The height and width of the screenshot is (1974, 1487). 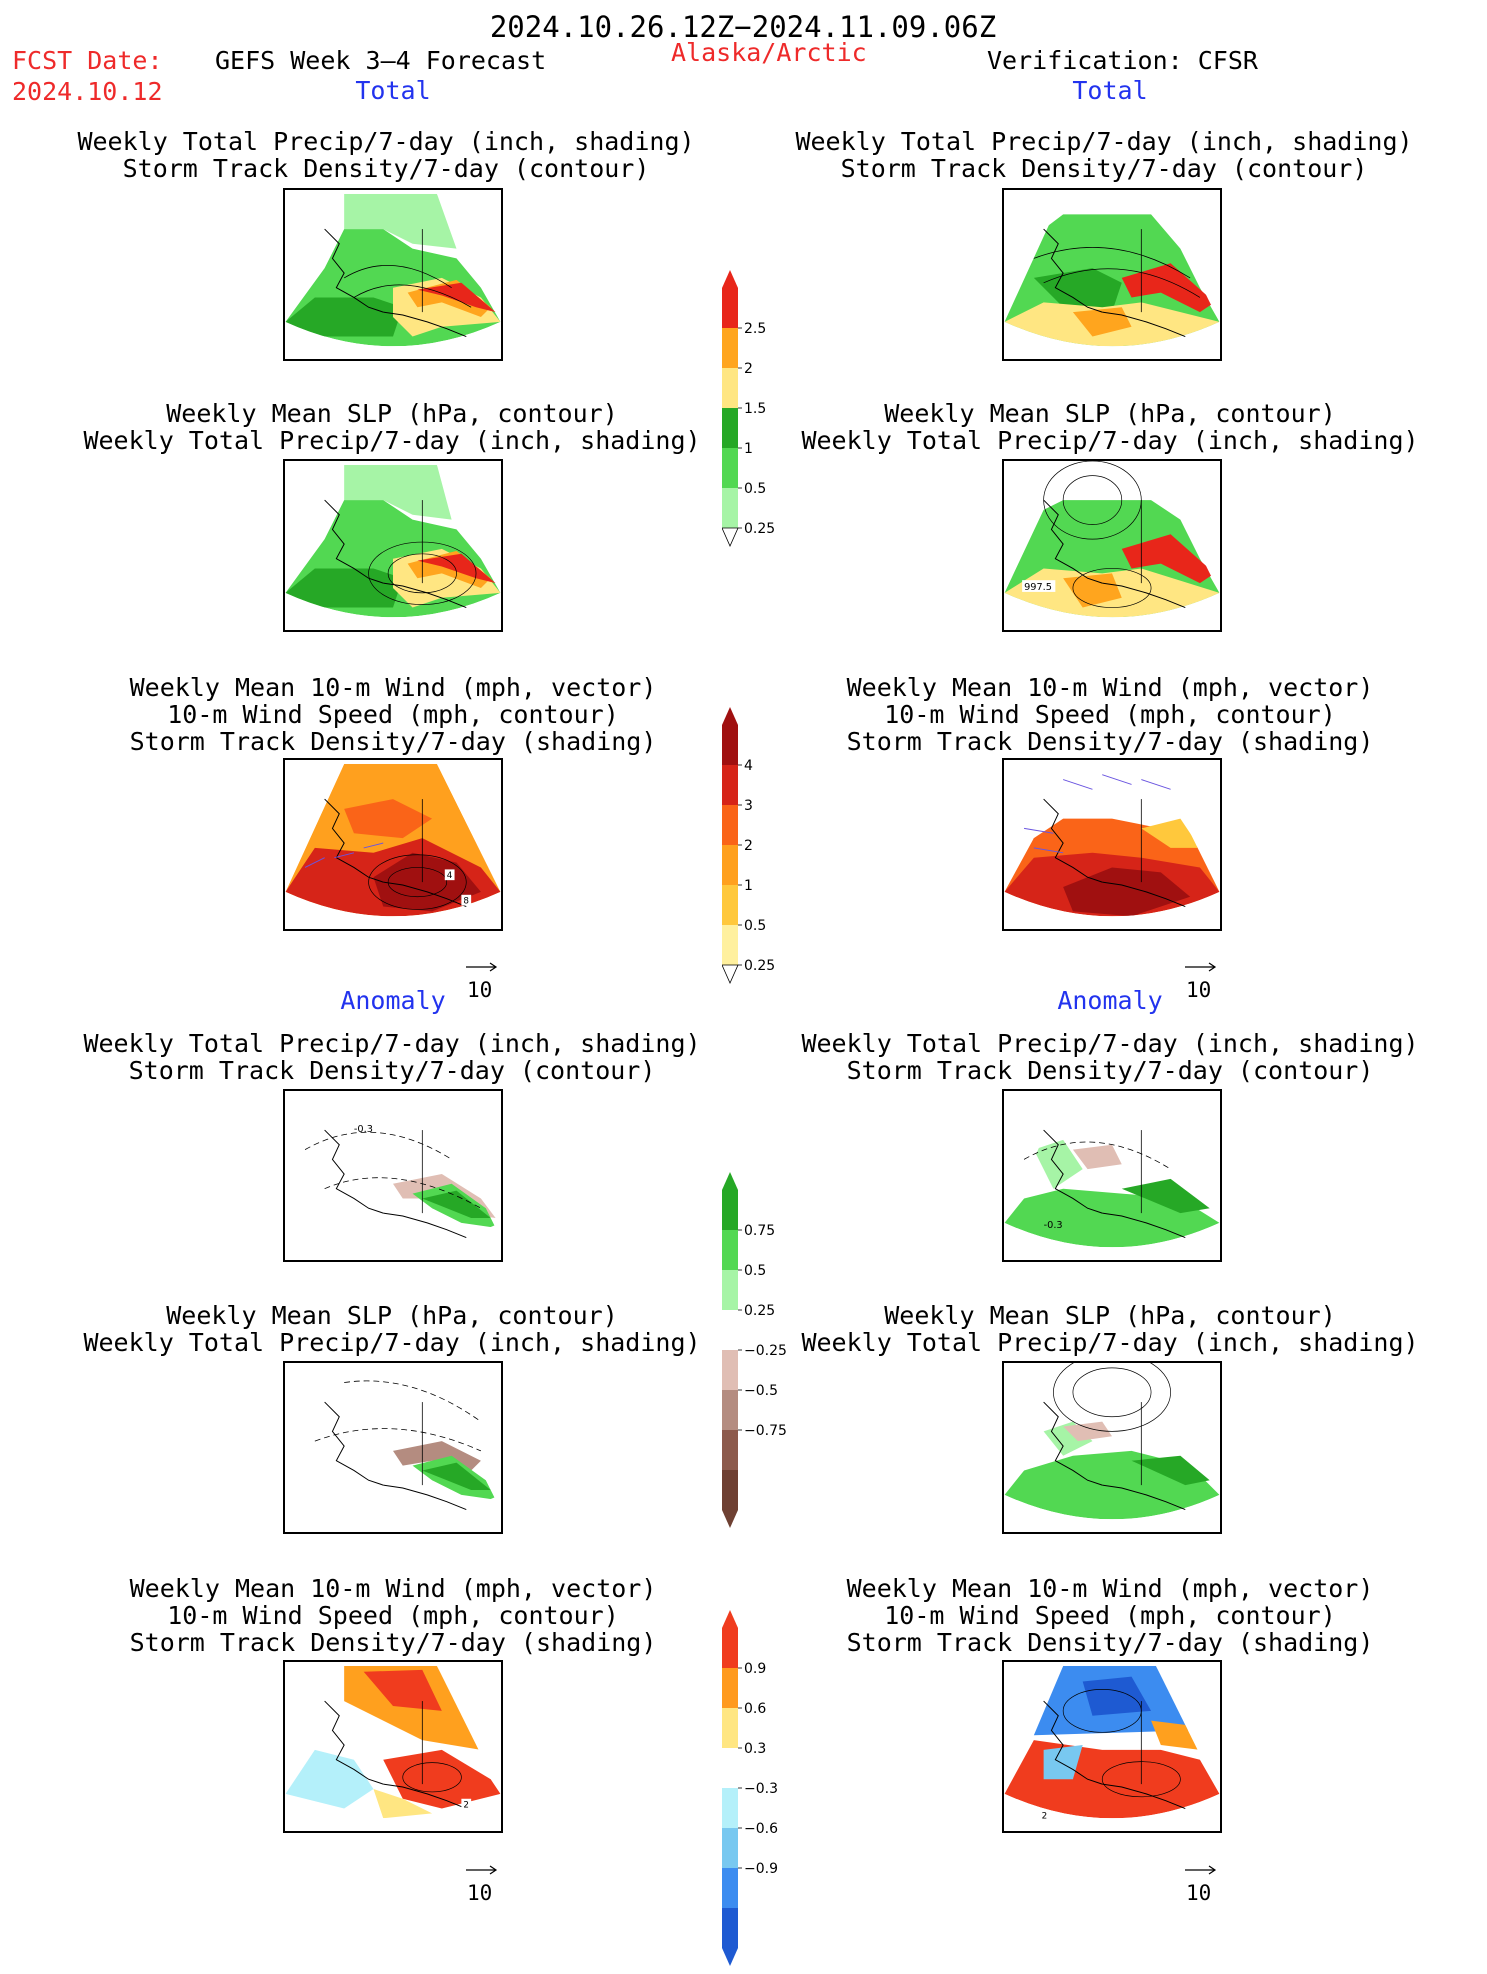 What do you see at coordinates (765, 1351) in the screenshot?
I see `colorbar-label: −0.25` at bounding box center [765, 1351].